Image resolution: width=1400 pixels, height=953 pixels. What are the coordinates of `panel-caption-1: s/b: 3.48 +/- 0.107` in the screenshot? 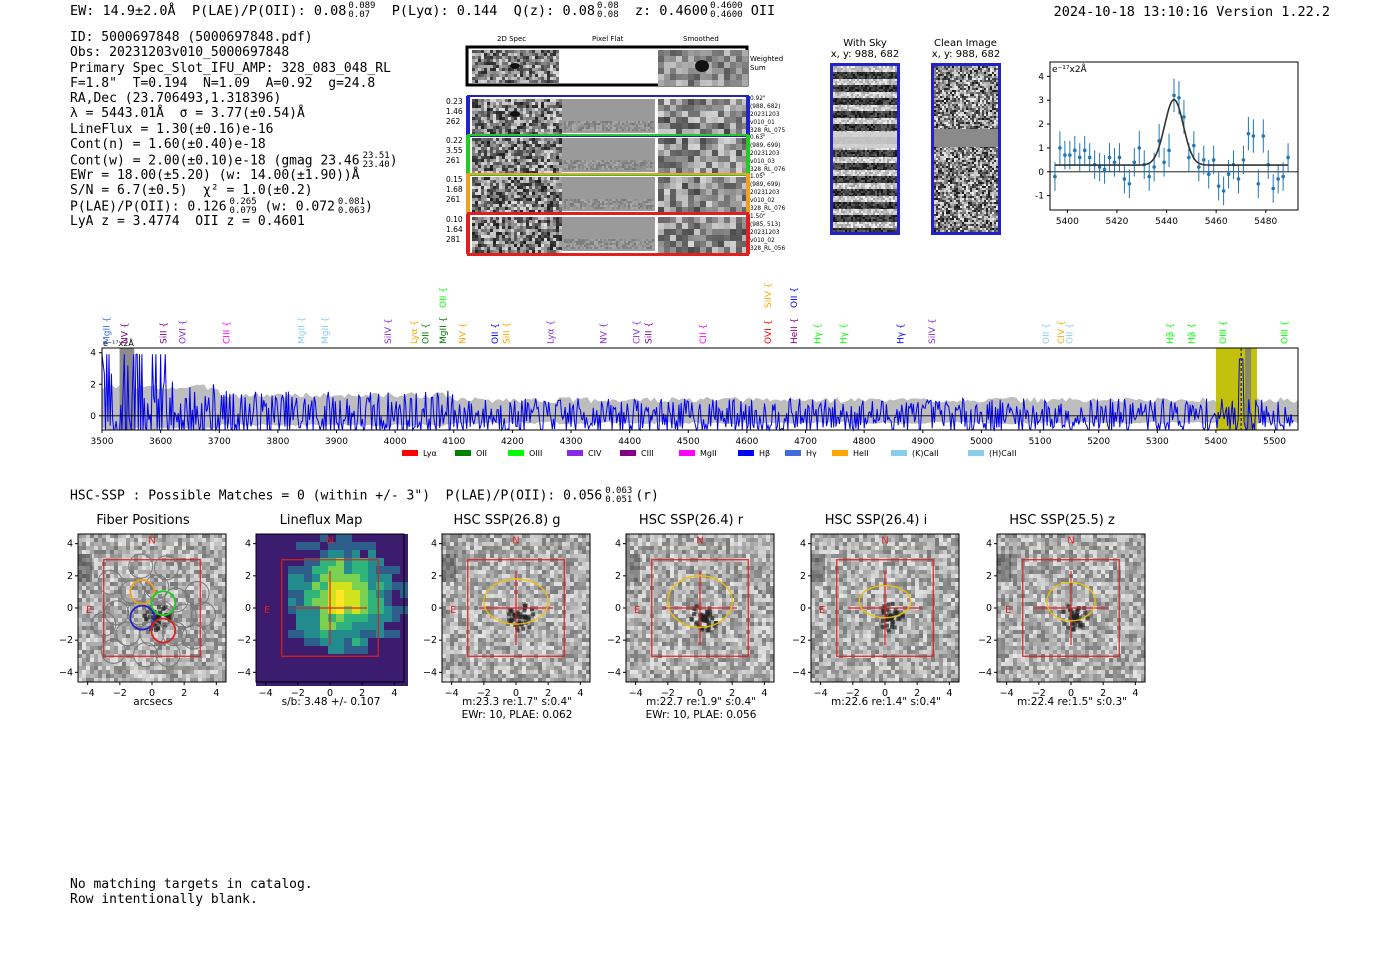 It's located at (331, 702).